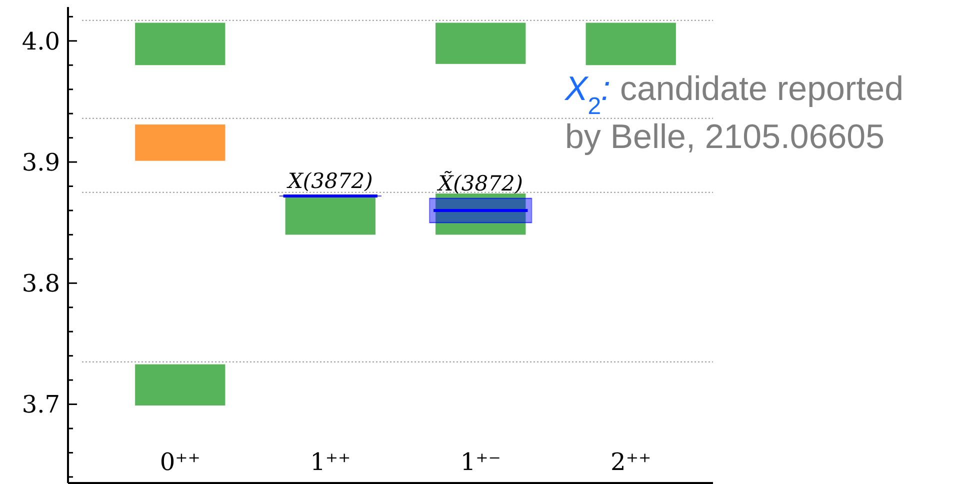 Image resolution: width=961 pixels, height=484 pixels. Describe the element at coordinates (480, 183) in the screenshot. I see `annotation: X̃(3872)` at that location.